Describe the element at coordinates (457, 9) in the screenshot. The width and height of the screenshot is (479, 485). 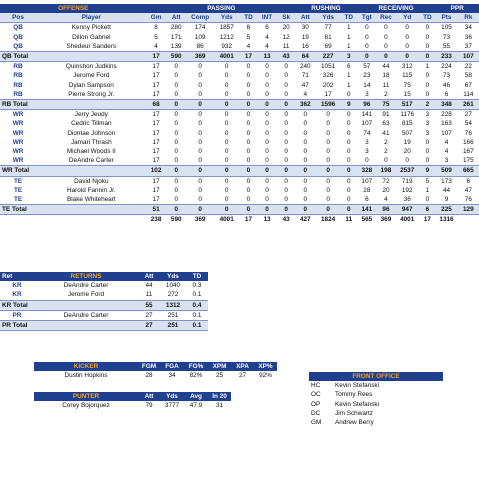
I see `ppr-group-header: PPR` at that location.